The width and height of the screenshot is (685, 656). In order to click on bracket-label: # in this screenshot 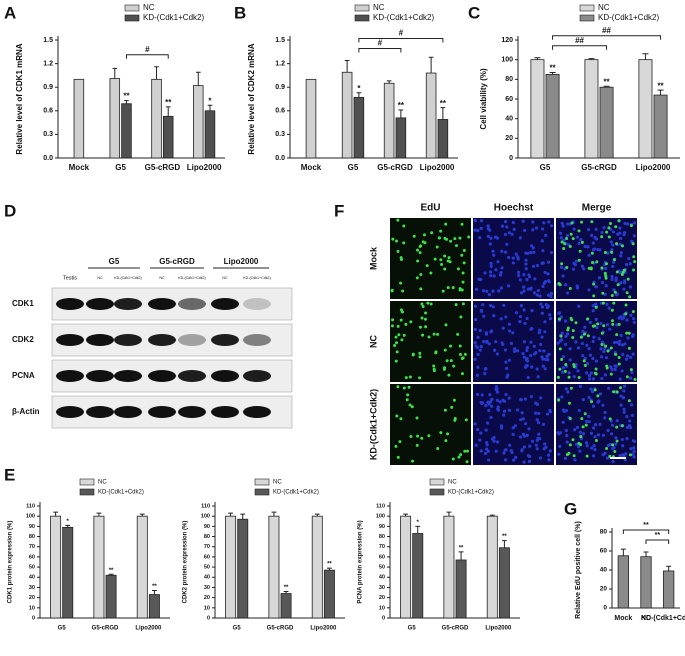, I will do `click(401, 33)`.